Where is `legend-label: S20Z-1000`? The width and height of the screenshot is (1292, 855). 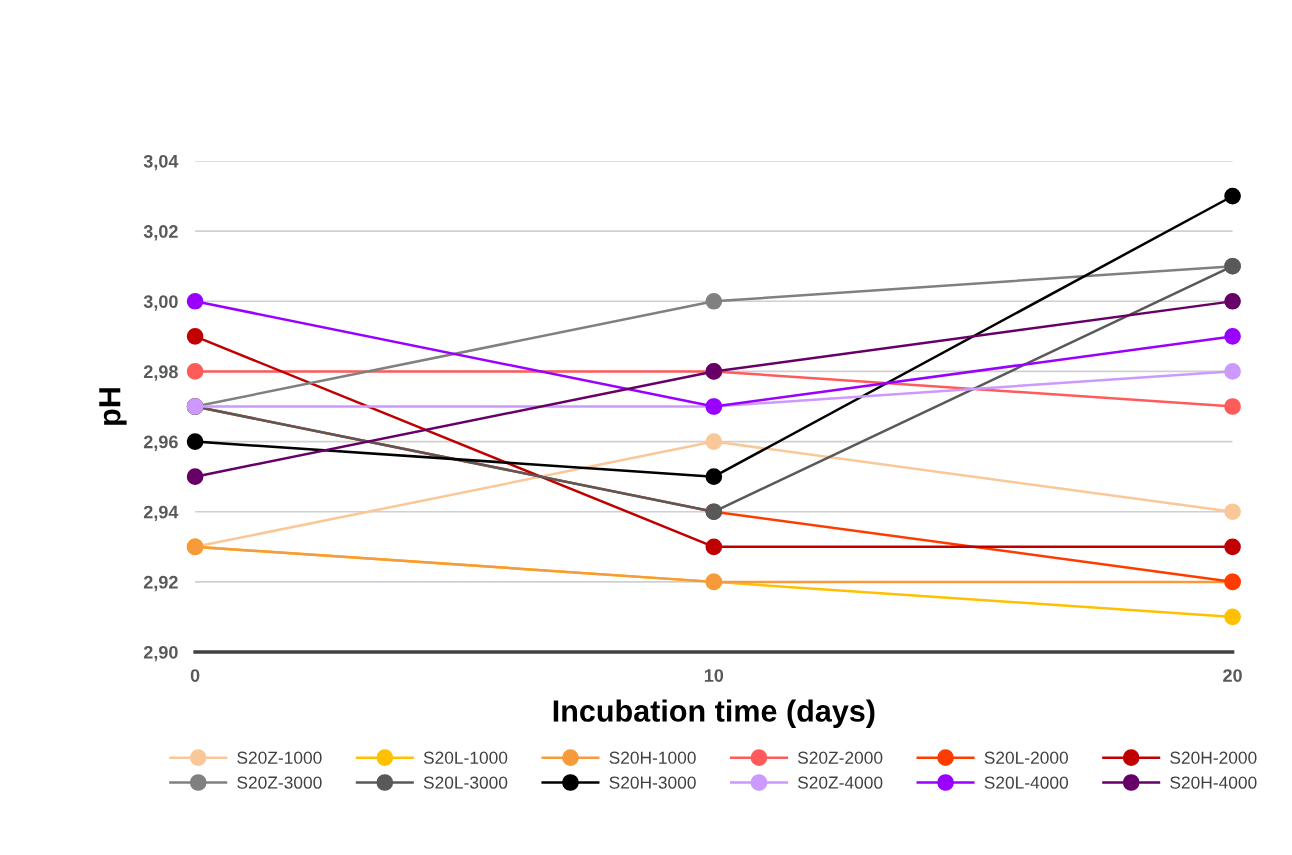 legend-label: S20Z-1000 is located at coordinates (279, 757).